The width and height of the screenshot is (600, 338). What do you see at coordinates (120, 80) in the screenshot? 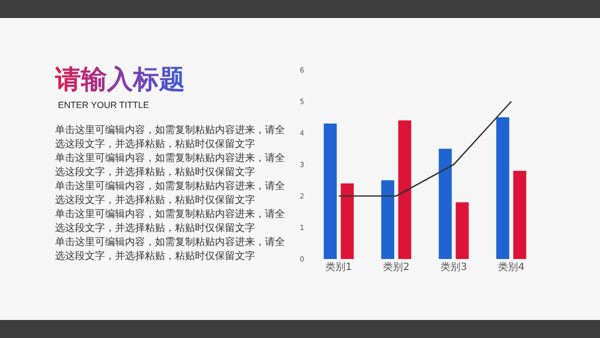
I see `chart-title: 请输入标题` at bounding box center [120, 80].